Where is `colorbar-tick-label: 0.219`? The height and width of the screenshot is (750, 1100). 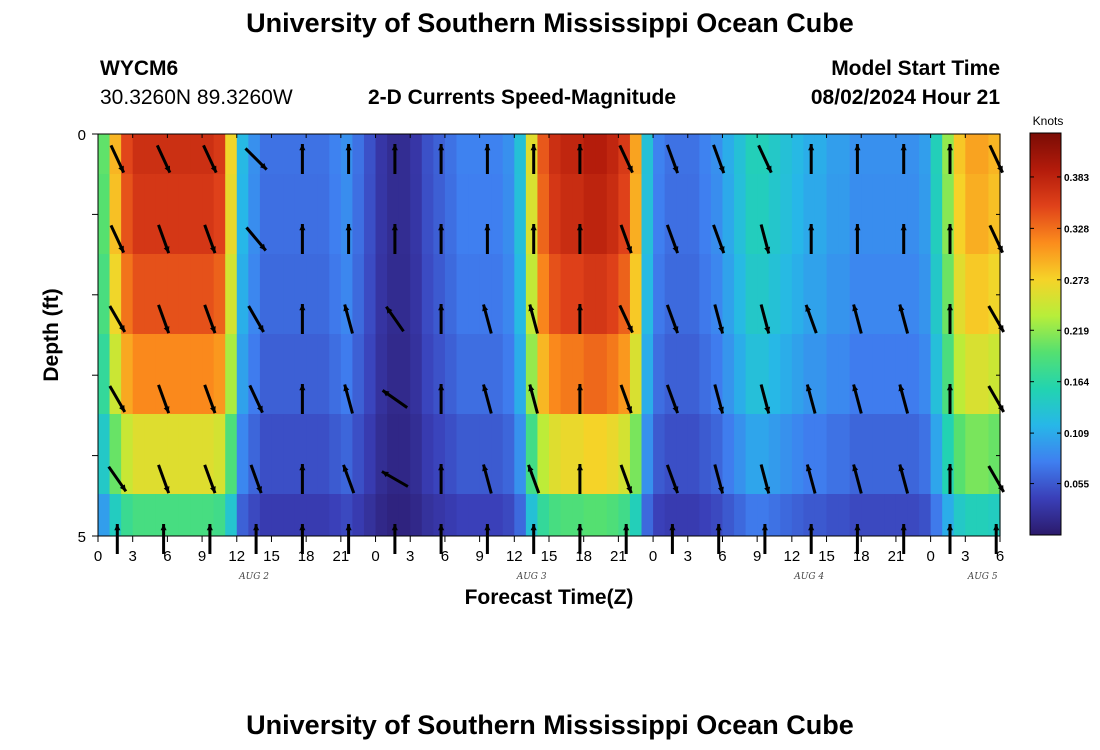 colorbar-tick-label: 0.219 is located at coordinates (1076, 331).